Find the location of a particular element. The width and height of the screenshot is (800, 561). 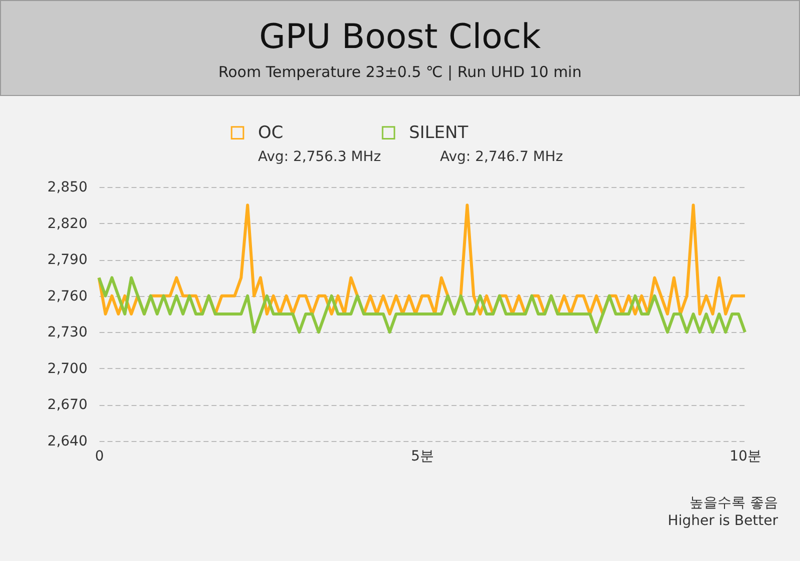

y-tick-label: 2,640 is located at coordinates (67, 442).